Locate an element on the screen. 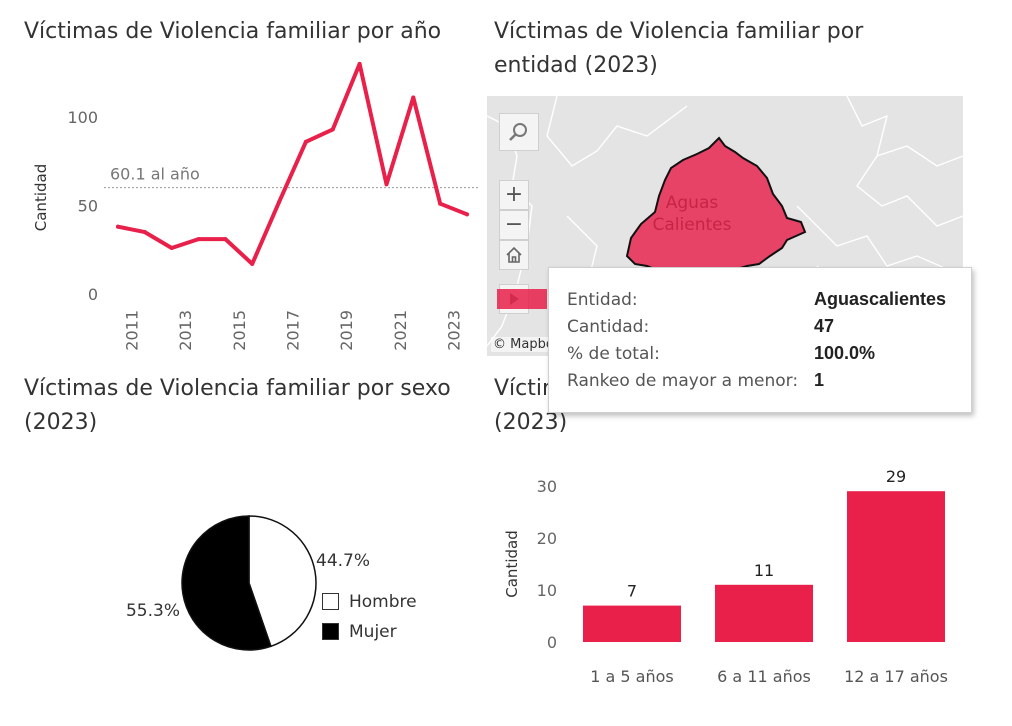 The height and width of the screenshot is (726, 1012). home-icon is located at coordinates (514, 254).